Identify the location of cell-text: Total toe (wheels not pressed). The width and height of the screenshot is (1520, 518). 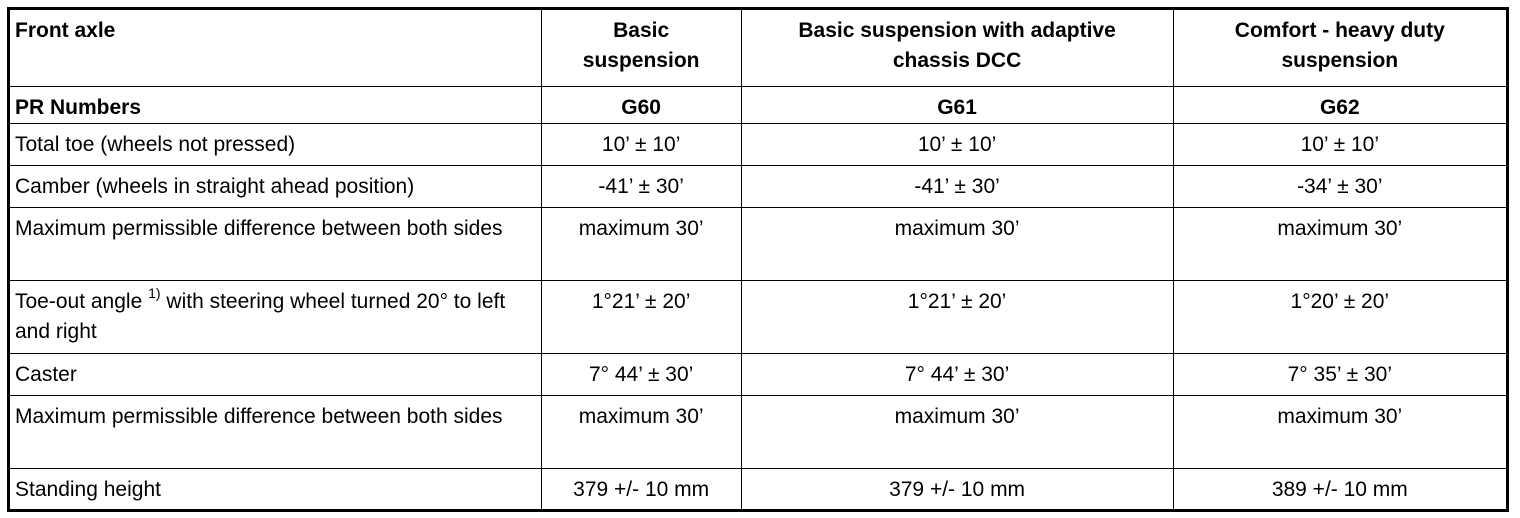
(155, 144).